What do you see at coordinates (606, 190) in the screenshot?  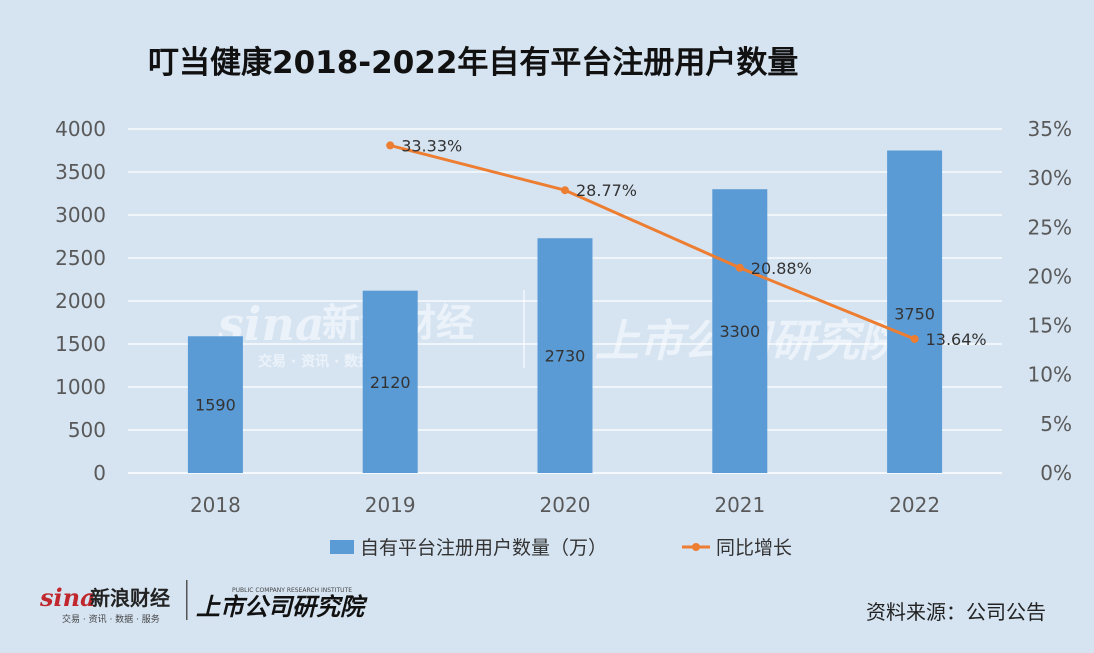 I see `line-data-label: 28.77%` at bounding box center [606, 190].